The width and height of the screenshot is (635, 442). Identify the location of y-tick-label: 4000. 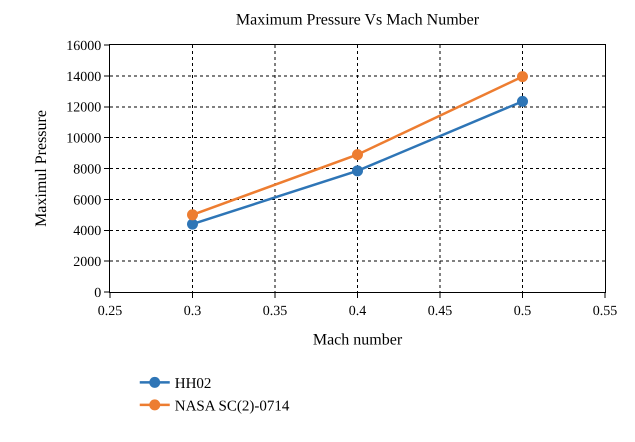
(87, 232).